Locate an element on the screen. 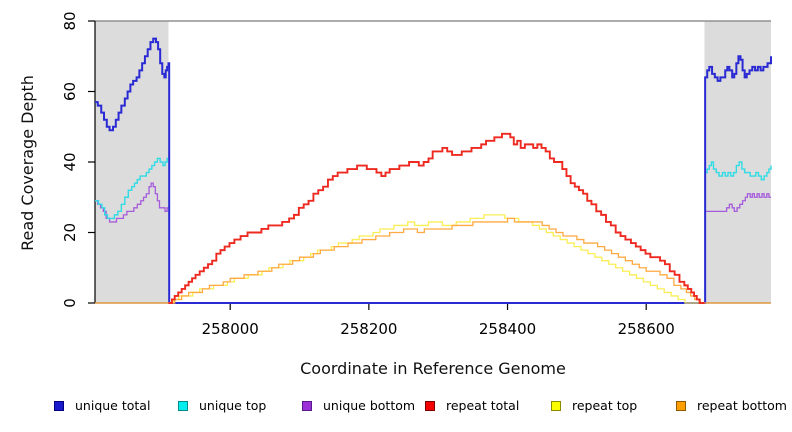 The height and width of the screenshot is (432, 792). y-tick-label: 80 is located at coordinates (70, 20).